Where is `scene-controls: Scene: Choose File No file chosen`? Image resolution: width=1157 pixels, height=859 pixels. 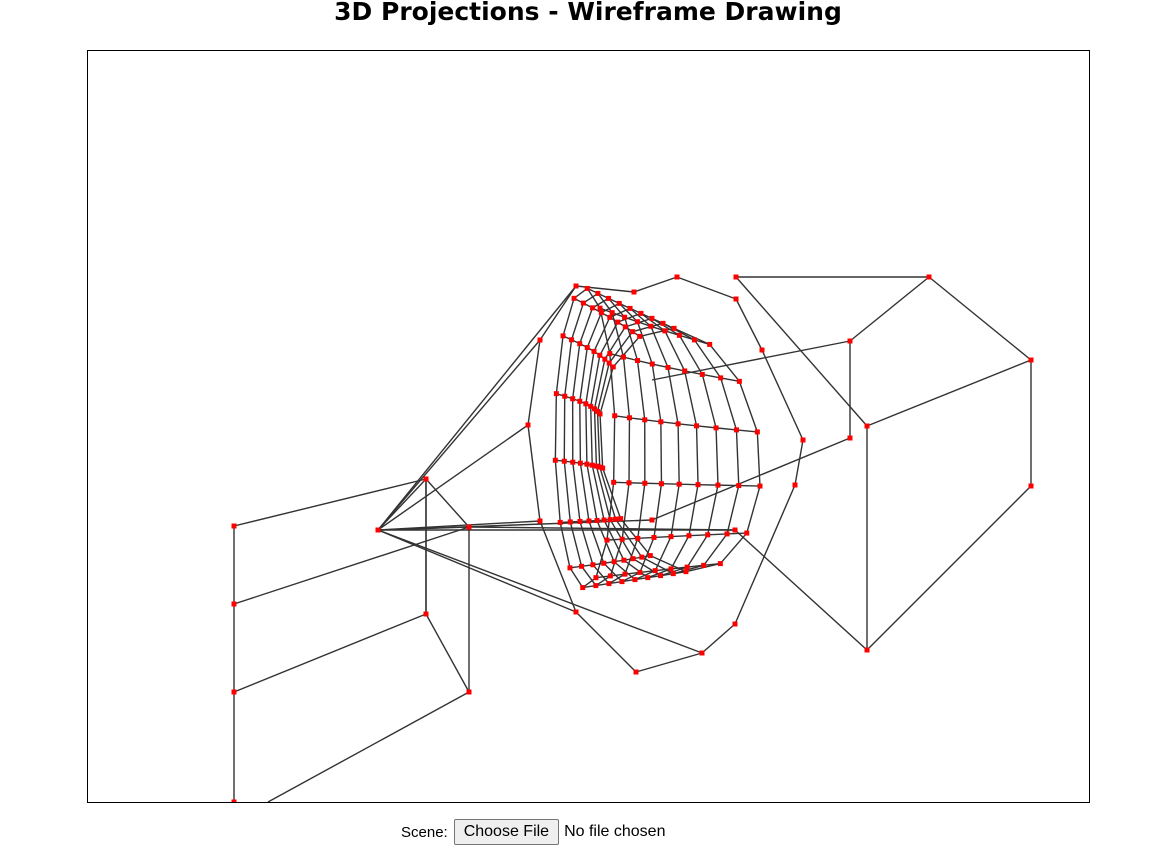 scene-controls: Scene: Choose File No file chosen is located at coordinates (533, 832).